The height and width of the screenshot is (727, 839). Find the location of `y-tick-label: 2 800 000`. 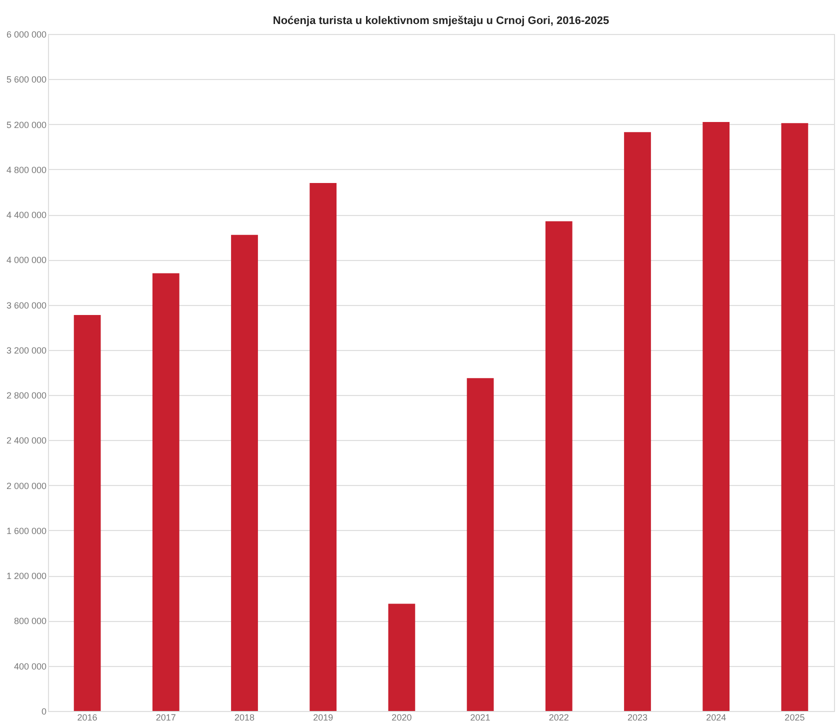

y-tick-label: 2 800 000 is located at coordinates (26, 395).